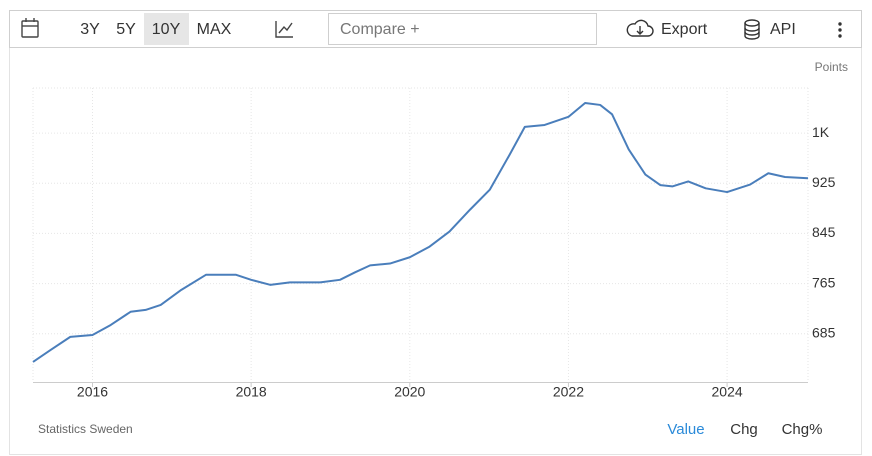 This screenshot has width=872, height=456. Describe the element at coordinates (85, 429) in the screenshot. I see `source: Statistics Sweden` at that location.